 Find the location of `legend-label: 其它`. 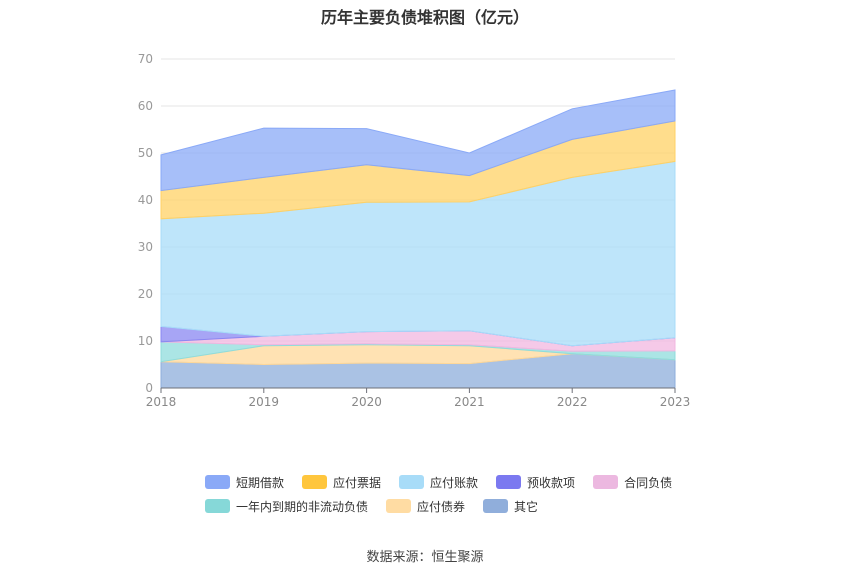

legend-label: 其它 is located at coordinates (526, 506).